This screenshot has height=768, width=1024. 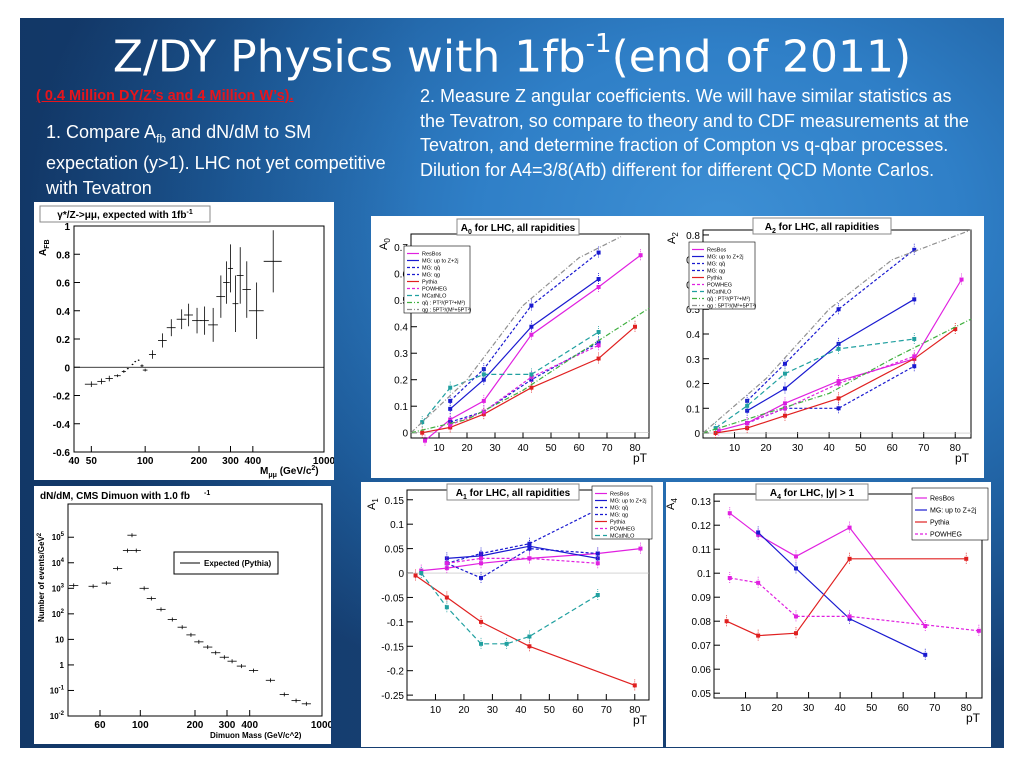 I want to click on y-tick-label: -0.6, so click(x=62, y=453).